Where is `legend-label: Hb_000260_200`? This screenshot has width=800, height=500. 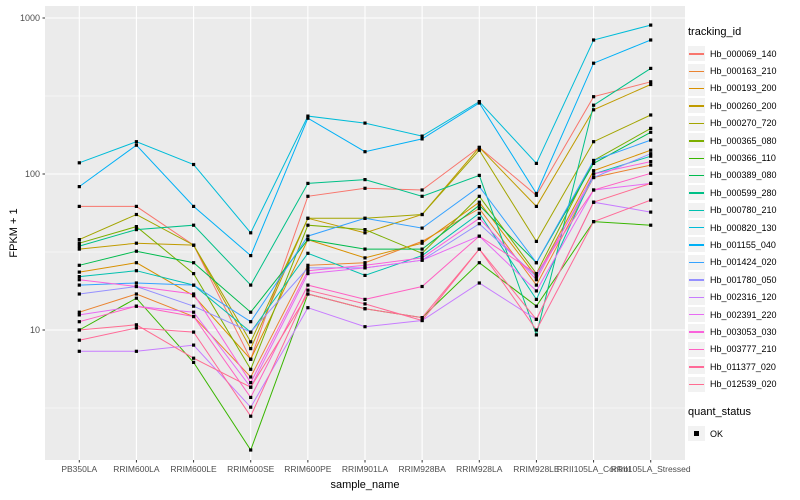 legend-label: Hb_000260_200 is located at coordinates (743, 105).